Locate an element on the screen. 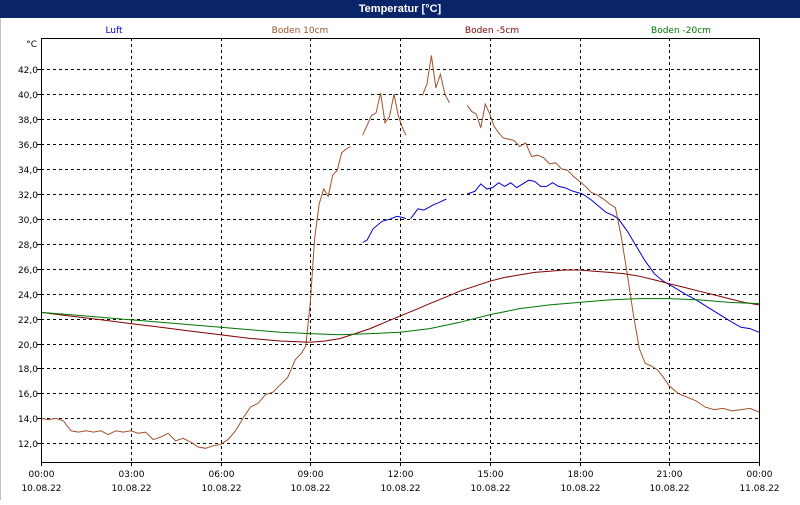 The height and width of the screenshot is (505, 800). y-tick-label: 36,0 is located at coordinates (28, 146).